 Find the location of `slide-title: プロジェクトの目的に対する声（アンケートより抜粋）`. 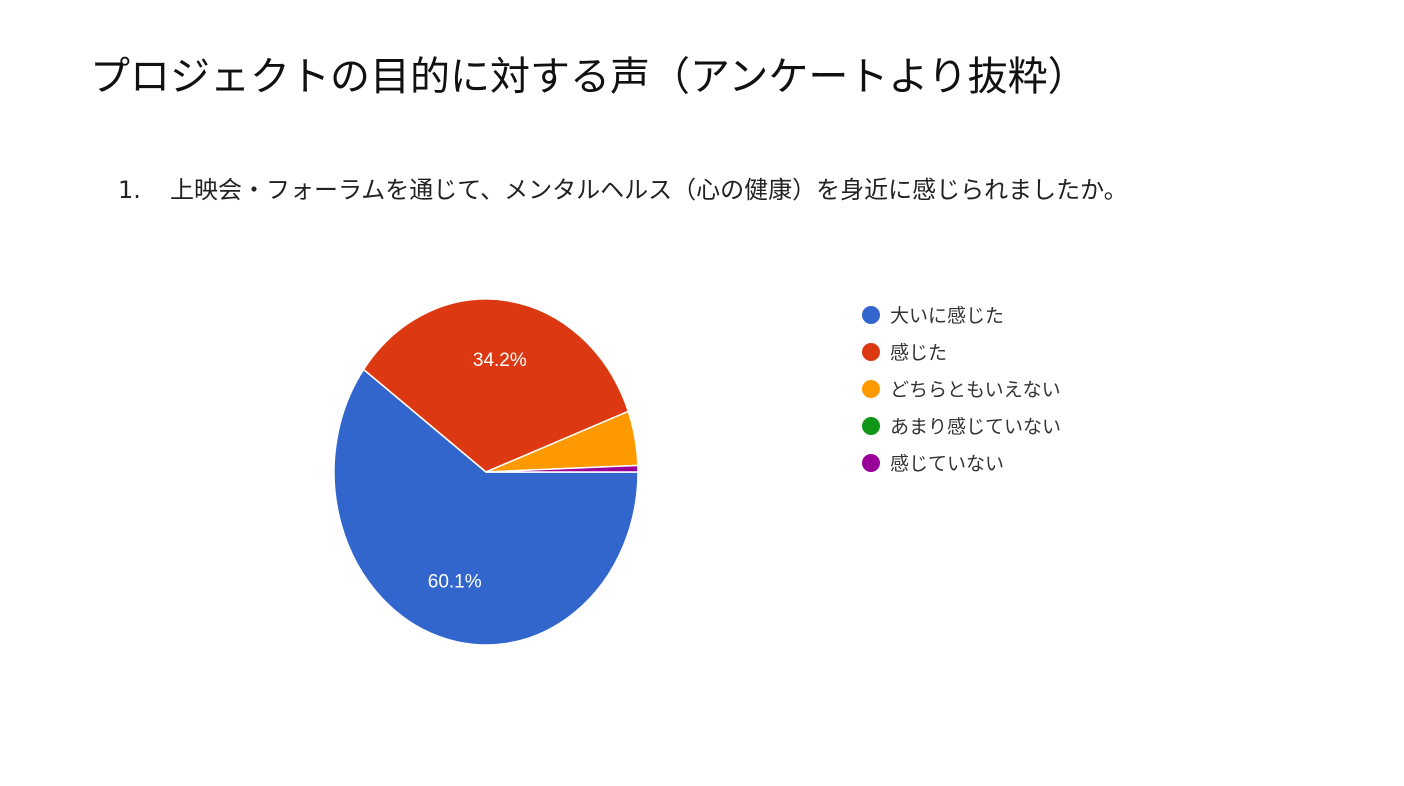

slide-title: プロジェクトの目的に対する声（アンケートより抜粋） is located at coordinates (589, 77).